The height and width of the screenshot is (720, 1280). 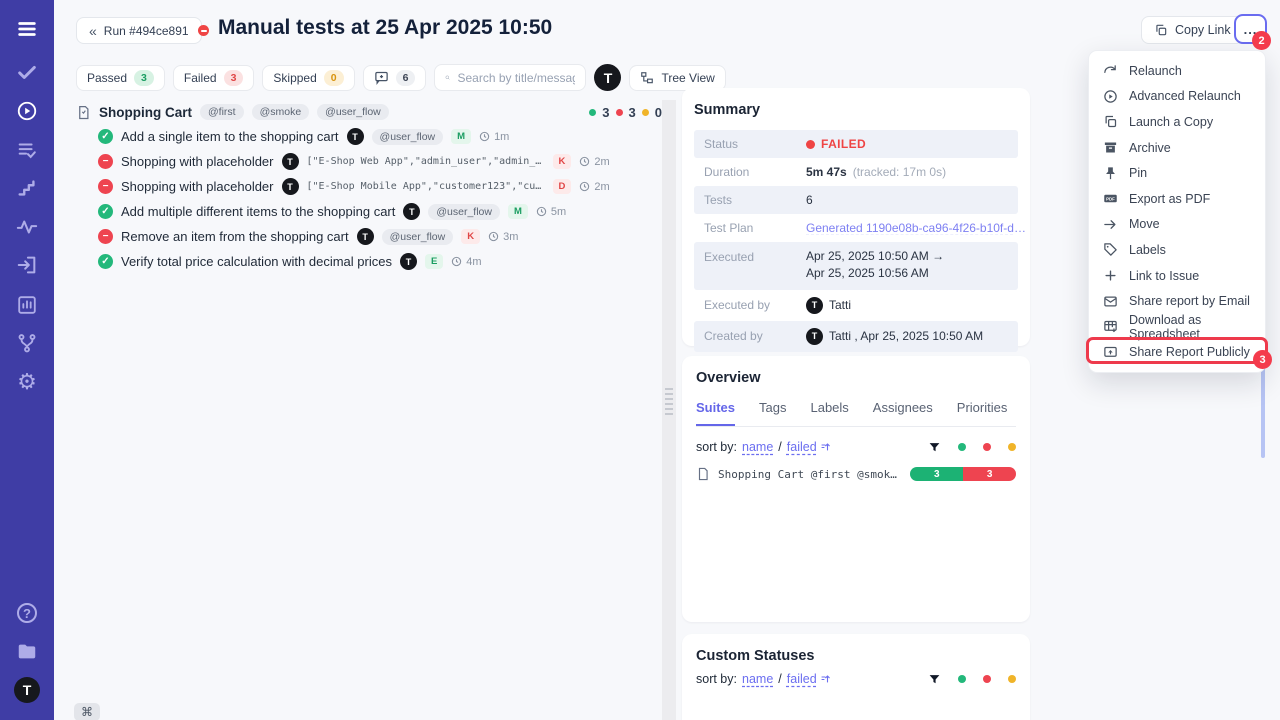 I want to click on summary-tests-row: Tests 6, so click(x=856, y=200).